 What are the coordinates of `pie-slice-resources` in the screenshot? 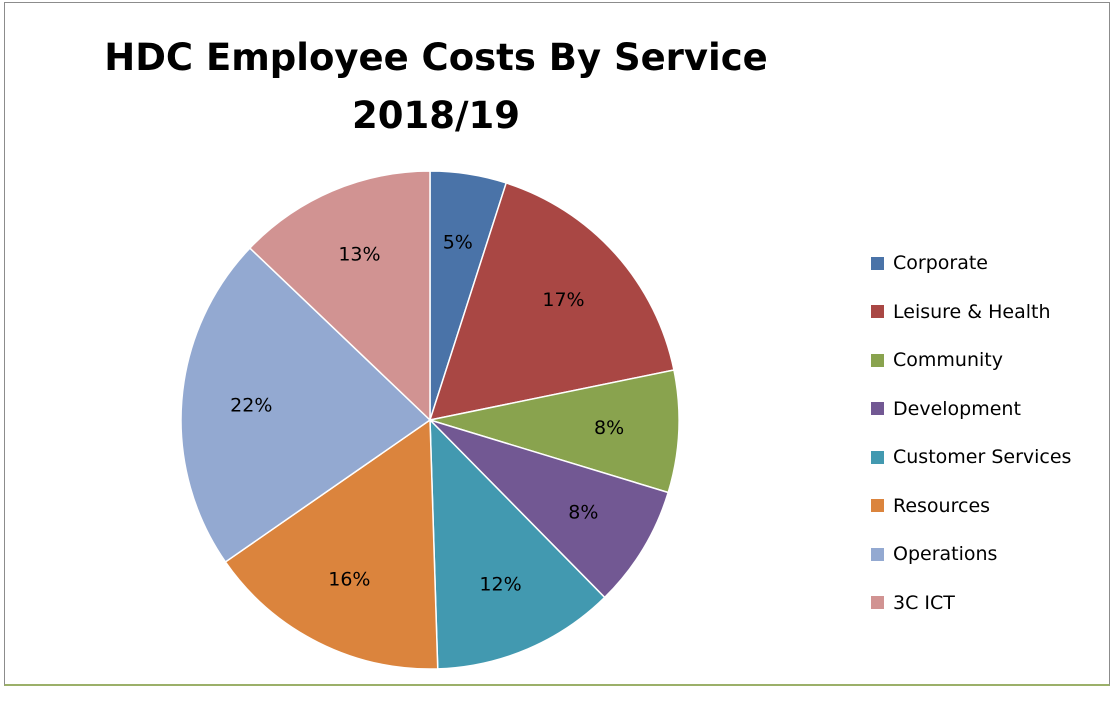 It's located at (331, 544).